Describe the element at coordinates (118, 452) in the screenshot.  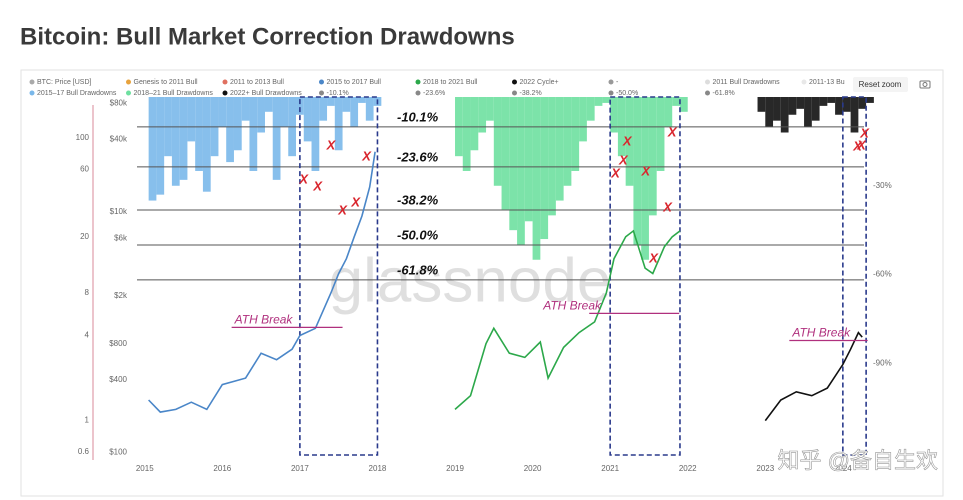
I see `y-tick-label: $100` at that location.